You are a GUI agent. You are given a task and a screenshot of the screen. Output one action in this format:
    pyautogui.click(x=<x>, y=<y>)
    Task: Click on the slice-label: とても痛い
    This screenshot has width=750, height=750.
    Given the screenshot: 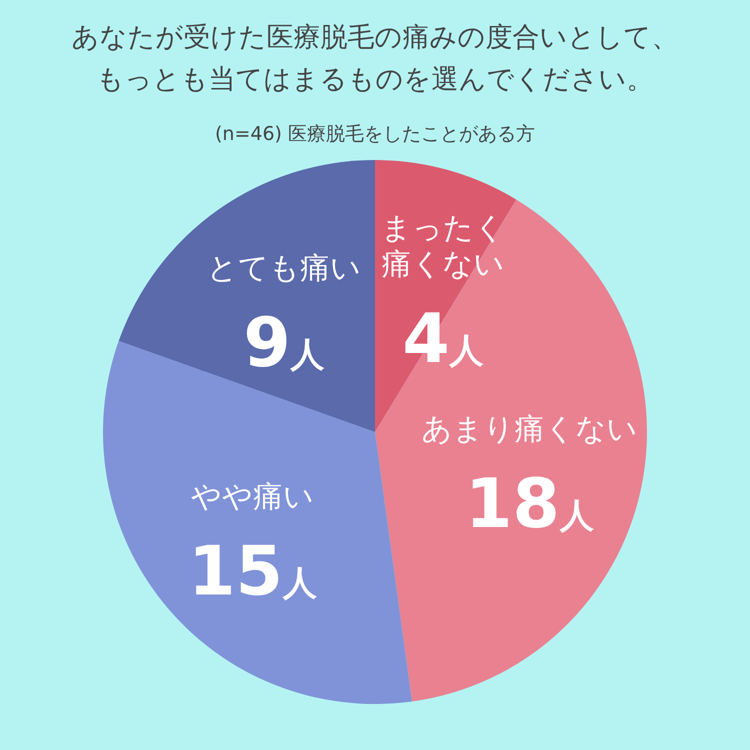 What is the action you would take?
    pyautogui.click(x=284, y=268)
    